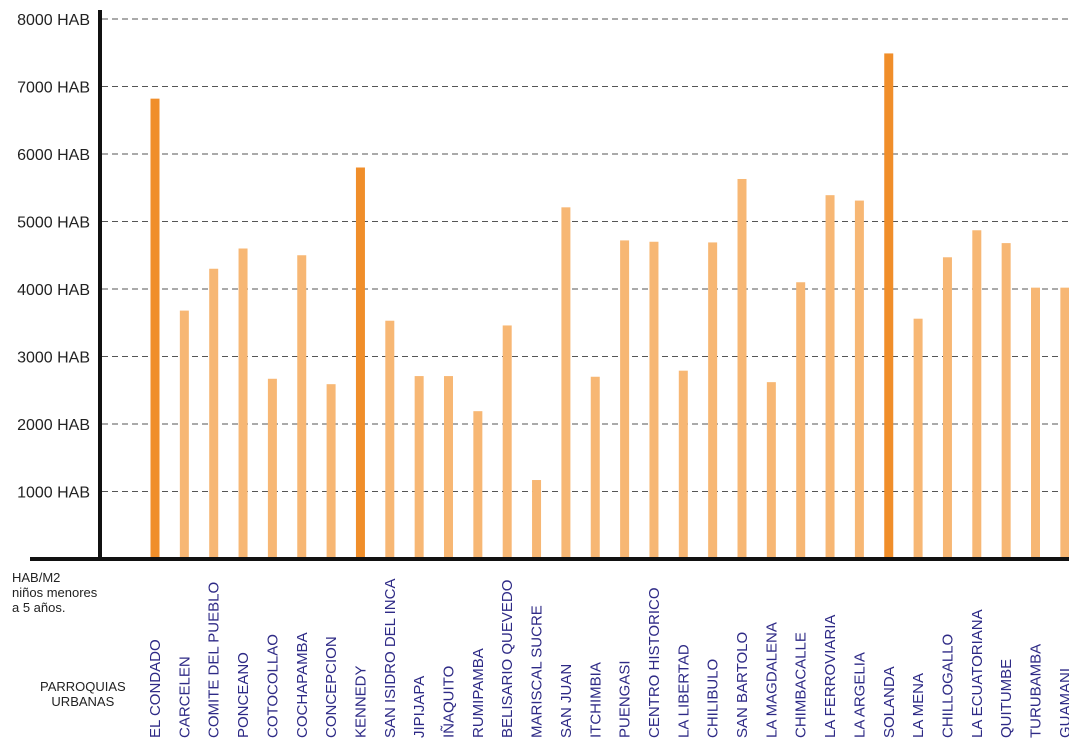 The image size is (1069, 742). What do you see at coordinates (683, 691) in the screenshot?
I see `x-tick-label: LA LIBERTAD` at bounding box center [683, 691].